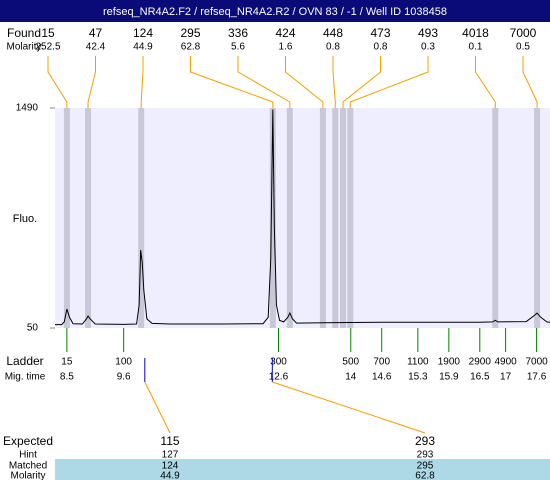  Describe the element at coordinates (24, 33) in the screenshot. I see `found-label: Found` at that location.